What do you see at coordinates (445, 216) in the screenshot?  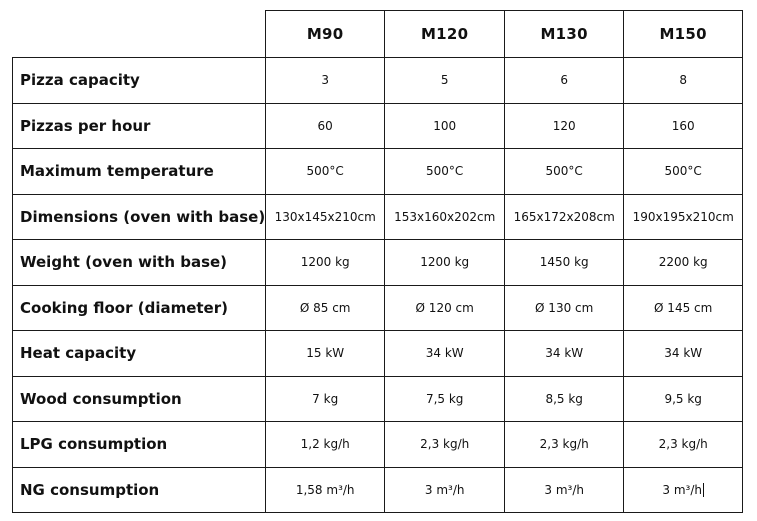 I see `table-cell: 153x160x202cm` at bounding box center [445, 216].